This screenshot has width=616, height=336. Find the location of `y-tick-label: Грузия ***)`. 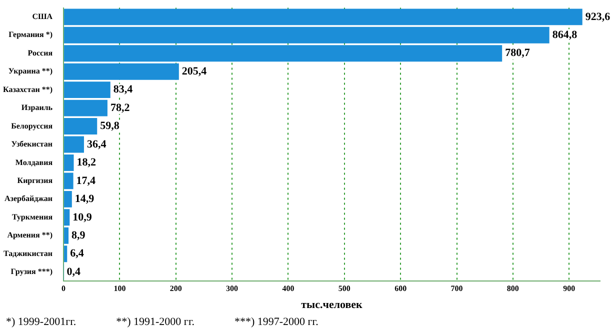

y-tick-label: Грузия ***) is located at coordinates (31, 271).